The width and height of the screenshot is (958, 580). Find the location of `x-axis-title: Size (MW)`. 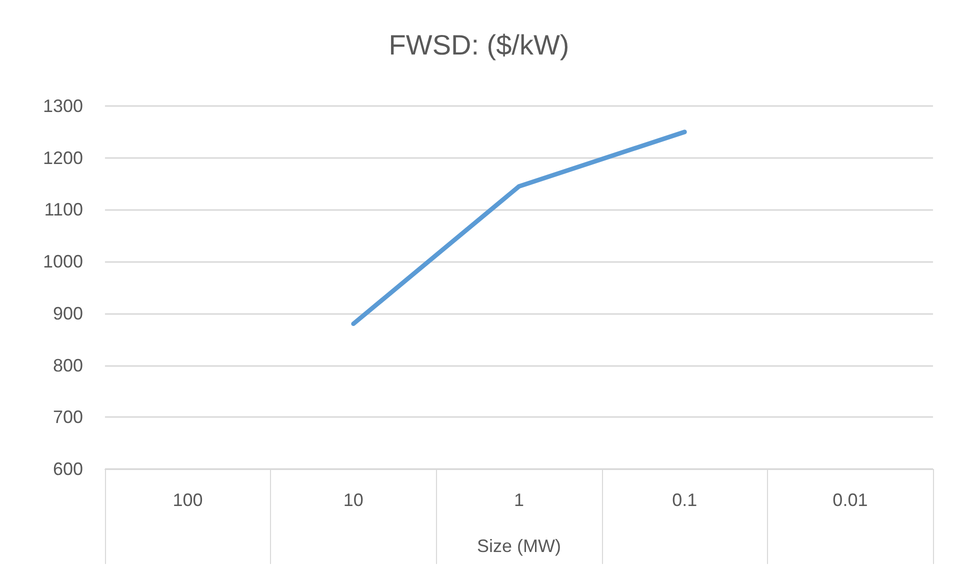

x-axis-title: Size (MW) is located at coordinates (519, 546).